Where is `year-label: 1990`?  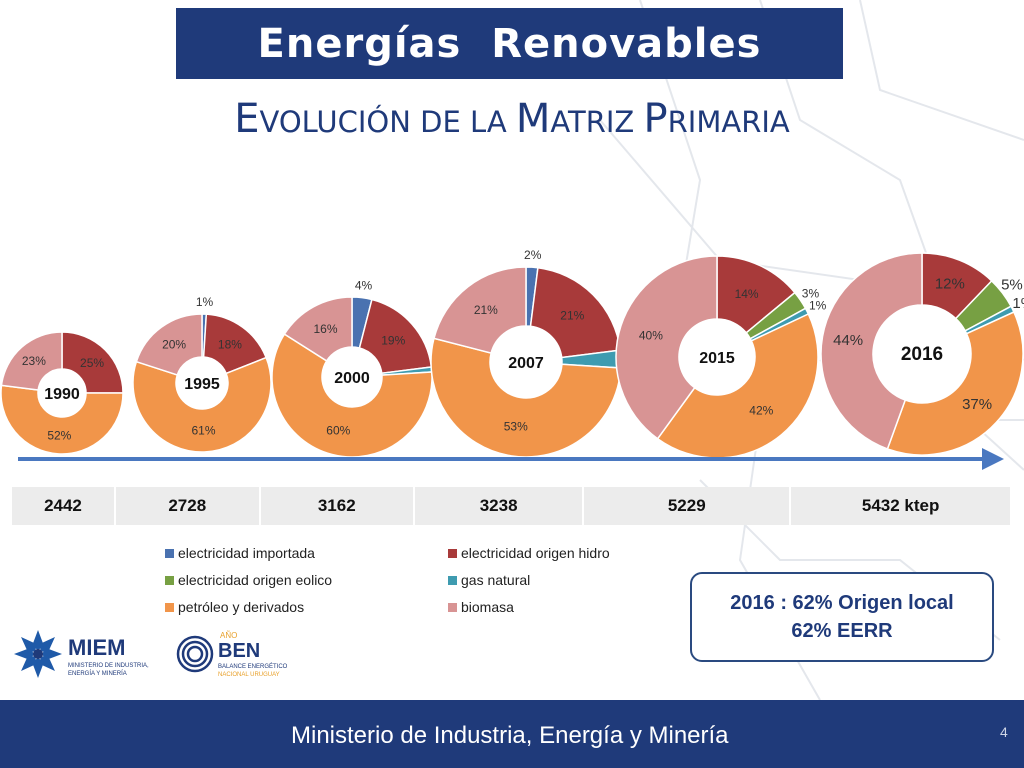 year-label: 1990 is located at coordinates (62, 394).